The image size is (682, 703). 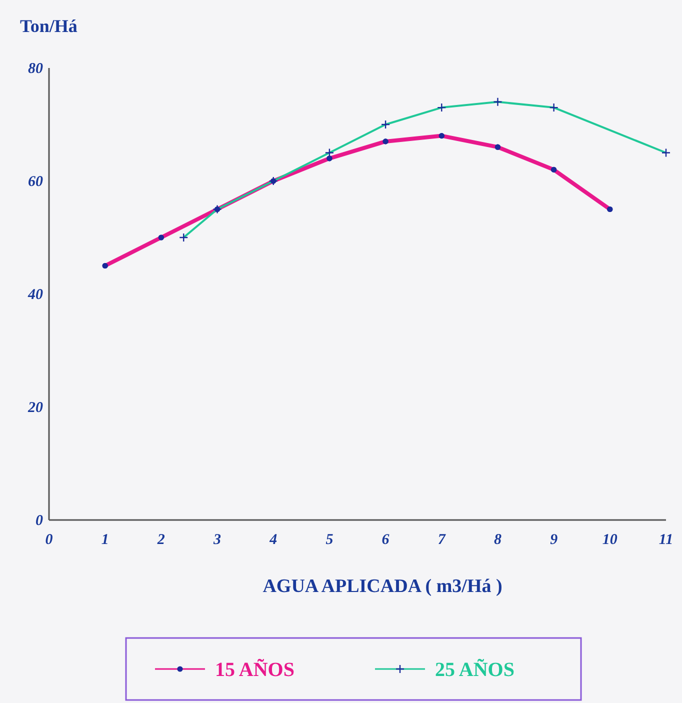 I want to click on y-tick-label: 0, so click(x=40, y=521).